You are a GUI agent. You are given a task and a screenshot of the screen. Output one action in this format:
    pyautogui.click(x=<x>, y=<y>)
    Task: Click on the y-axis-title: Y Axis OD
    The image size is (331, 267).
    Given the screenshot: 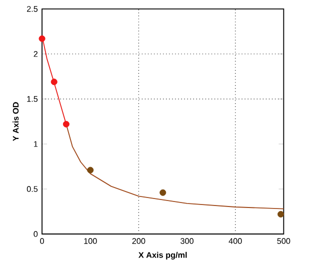 What is the action you would take?
    pyautogui.click(x=15, y=121)
    